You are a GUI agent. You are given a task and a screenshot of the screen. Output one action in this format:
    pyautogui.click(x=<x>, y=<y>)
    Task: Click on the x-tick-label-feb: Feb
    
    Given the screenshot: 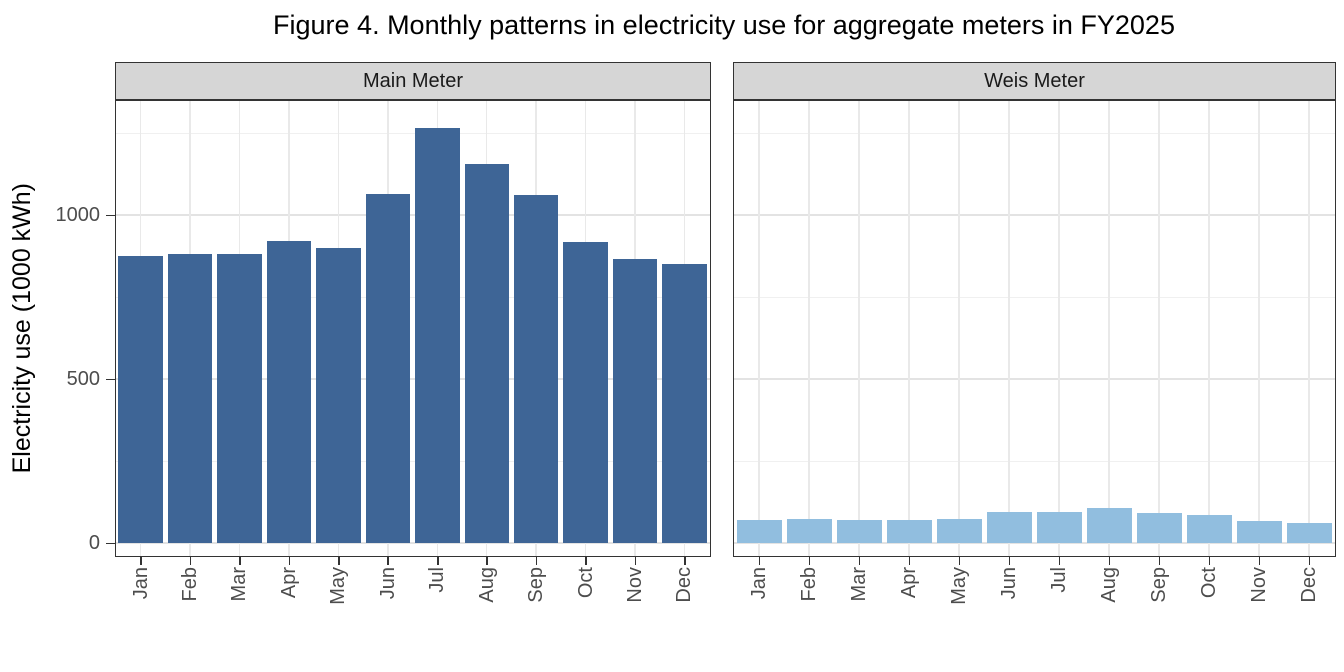 What is the action you would take?
    pyautogui.click(x=191, y=619)
    